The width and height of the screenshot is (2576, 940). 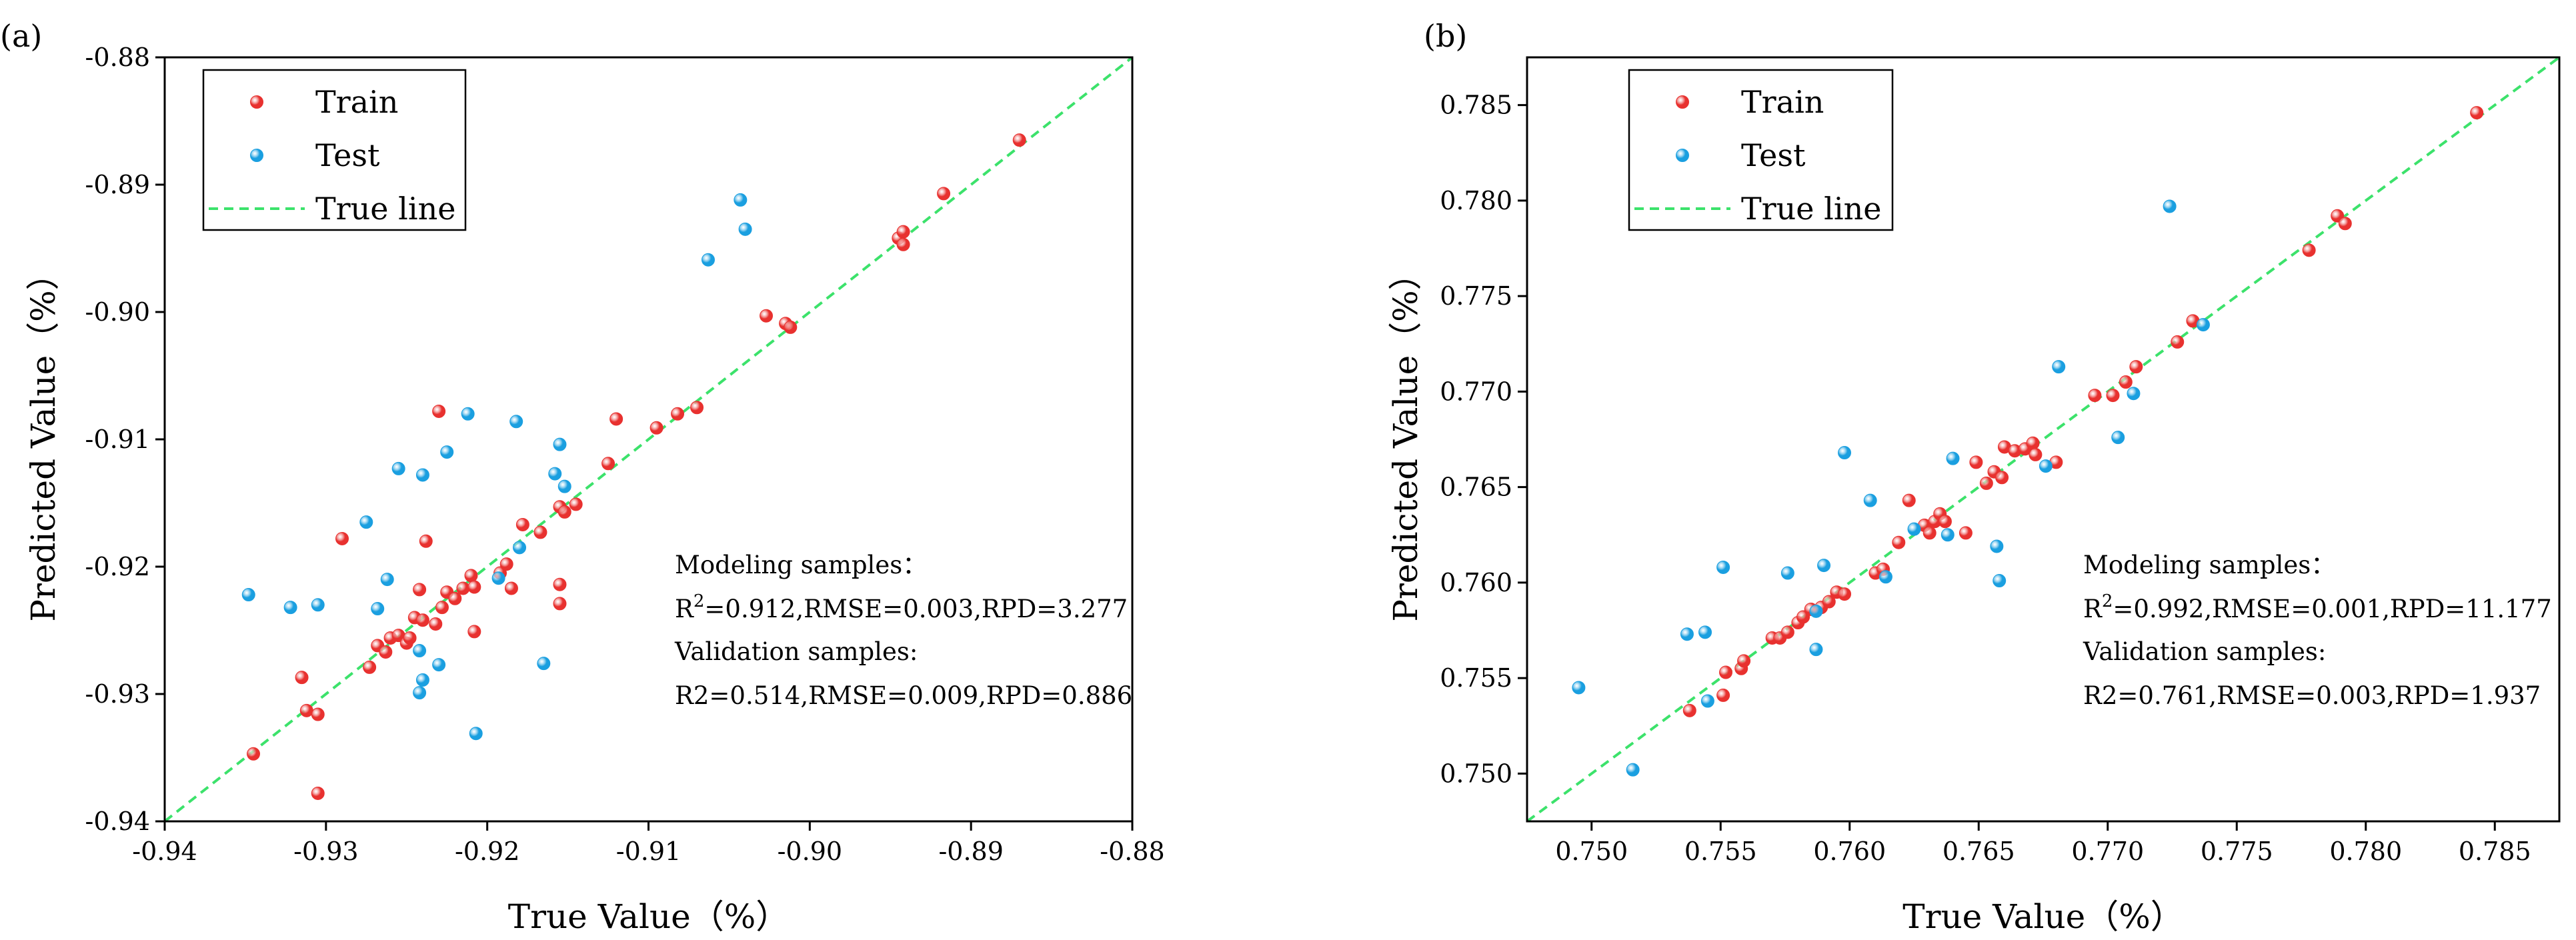 I want to click on y-axis-label: Predicted Value（%）, so click(x=43, y=439).